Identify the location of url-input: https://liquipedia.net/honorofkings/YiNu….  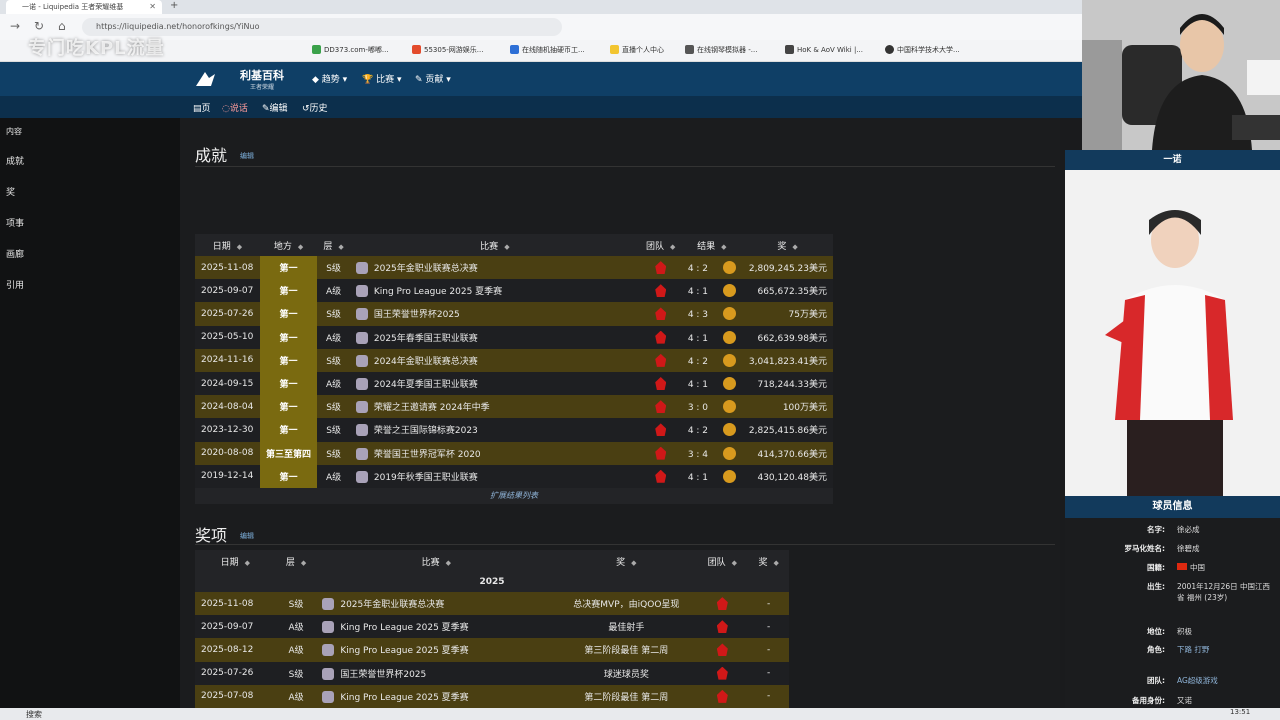
(322, 27).